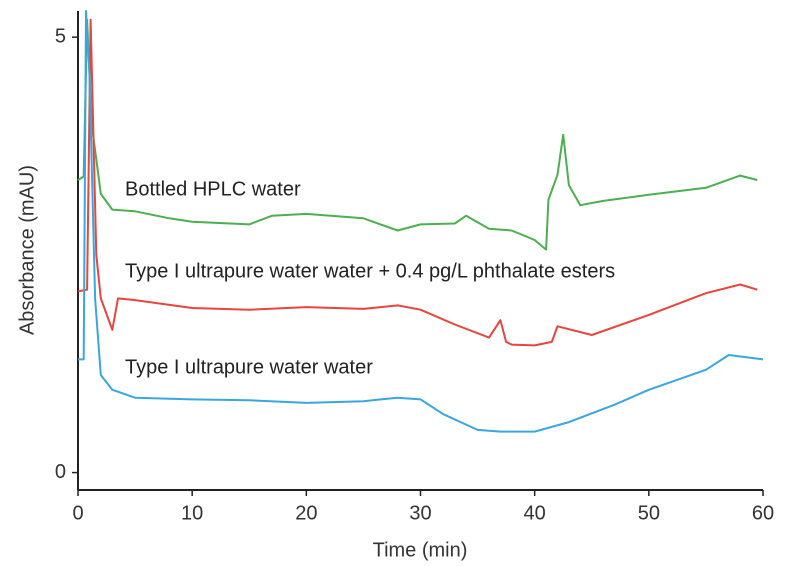 The width and height of the screenshot is (796, 566). Describe the element at coordinates (213, 189) in the screenshot. I see `series-label: Bottled HPLC water` at that location.